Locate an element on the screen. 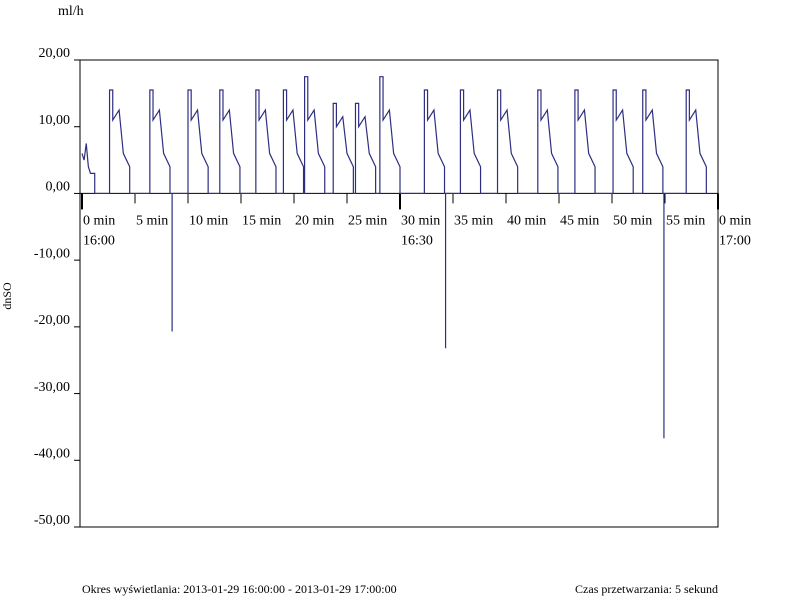  x-tick-label: 50 min is located at coordinates (632, 221).